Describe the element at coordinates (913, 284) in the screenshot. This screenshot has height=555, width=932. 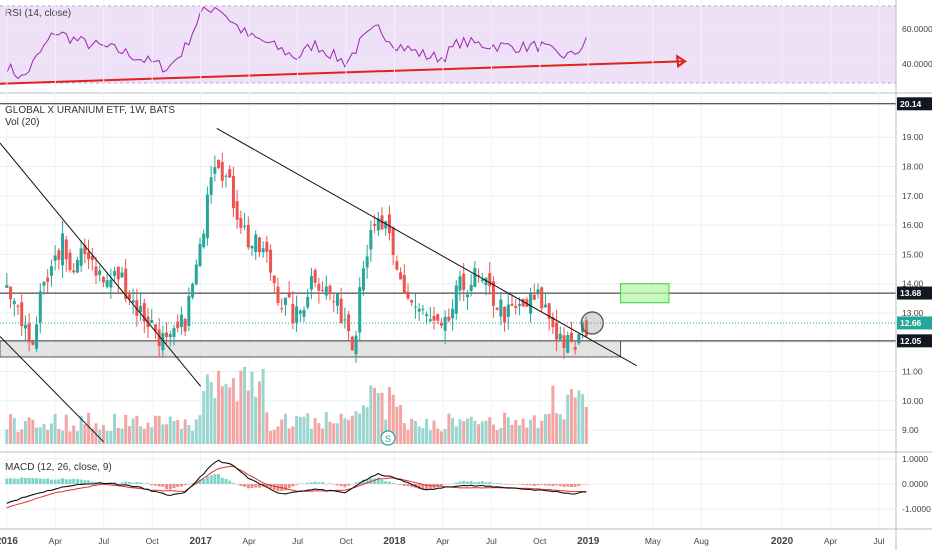
I see `price-tick-label: 14.00` at that location.